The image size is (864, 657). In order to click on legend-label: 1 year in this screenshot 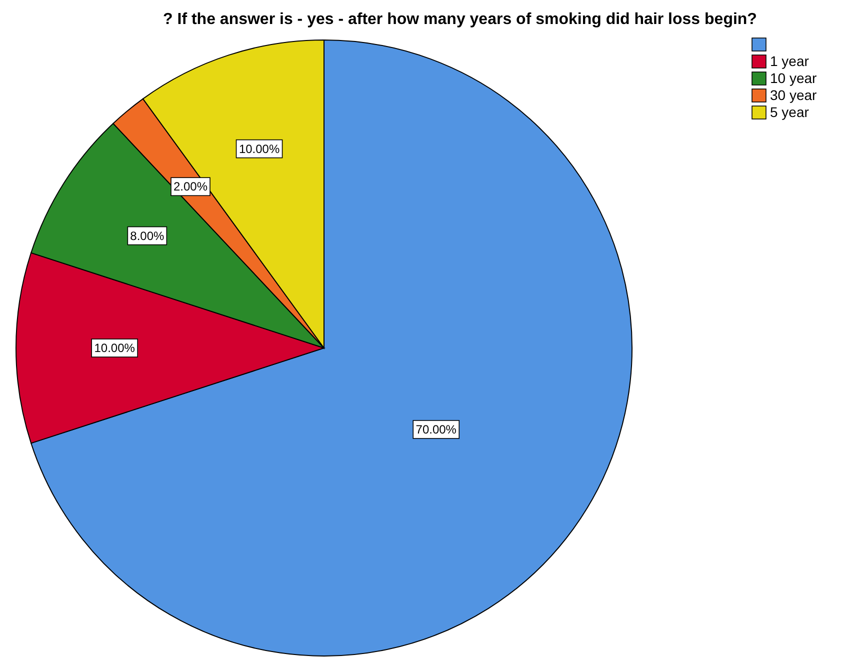, I will do `click(790, 61)`.